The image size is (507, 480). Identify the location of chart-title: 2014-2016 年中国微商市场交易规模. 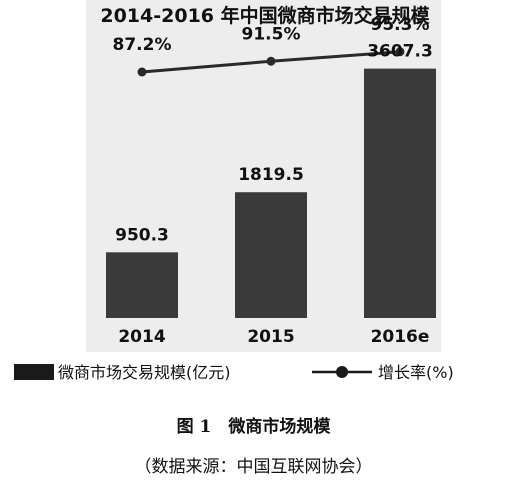
(265, 15).